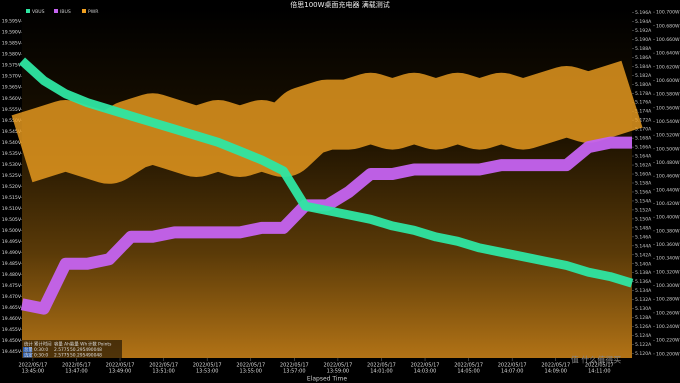 This screenshot has width=680, height=383. I want to click on y-tick-label: 5.190A, so click(643, 40).